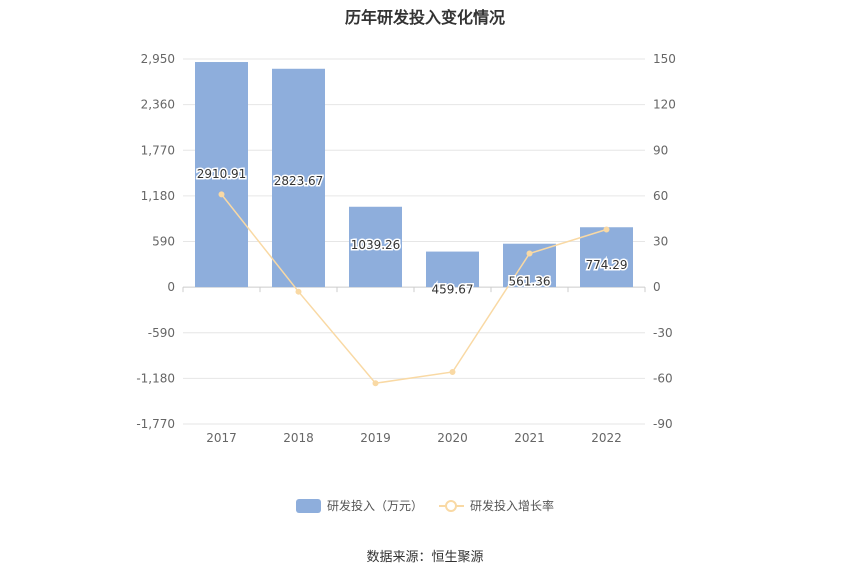 The width and height of the screenshot is (850, 575). I want to click on bar-data-label: 2910.91, so click(222, 174).